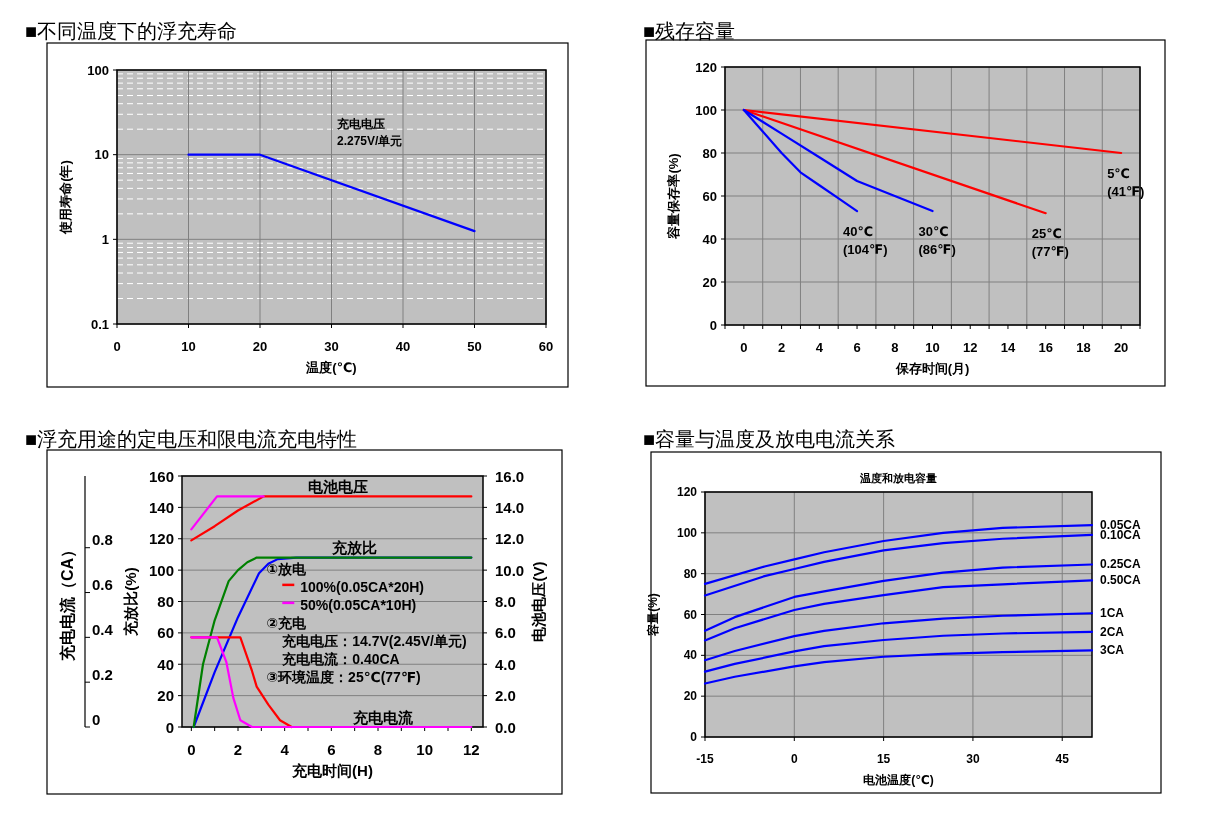 The height and width of the screenshot is (828, 1214). Describe the element at coordinates (474, 346) in the screenshot. I see `x-tick-label: 50` at that location.